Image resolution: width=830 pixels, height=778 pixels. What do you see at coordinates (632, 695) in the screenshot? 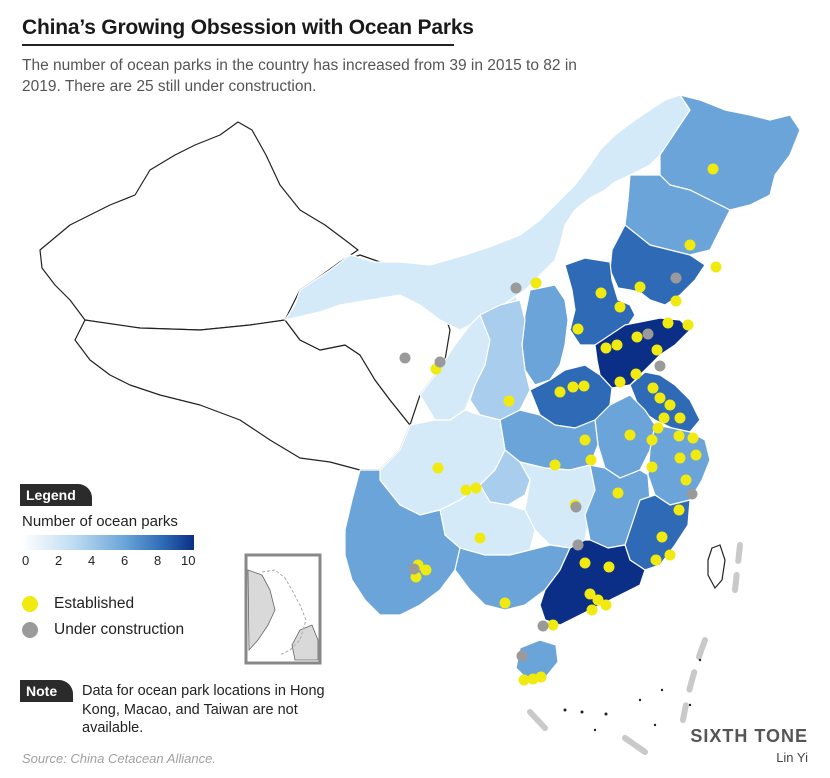
I see `small-islands` at bounding box center [632, 695].